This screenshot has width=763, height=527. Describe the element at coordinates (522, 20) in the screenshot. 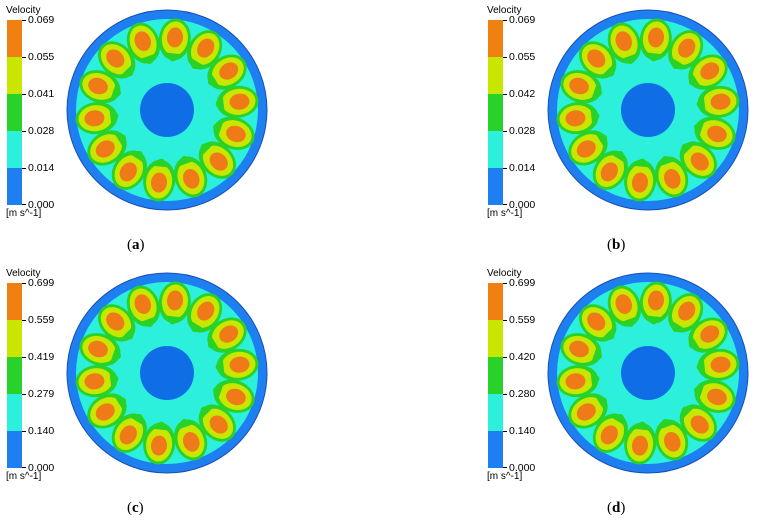

I see `legend-tick-label: 0.069` at that location.